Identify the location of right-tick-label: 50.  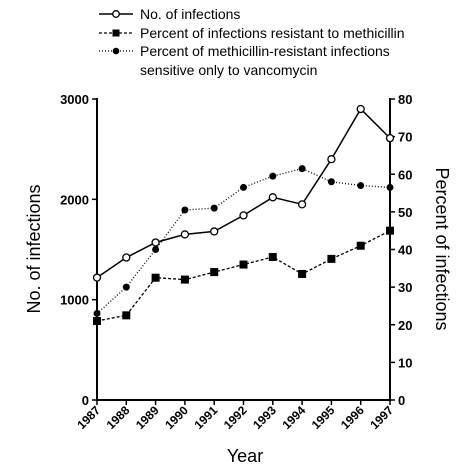
(405, 212).